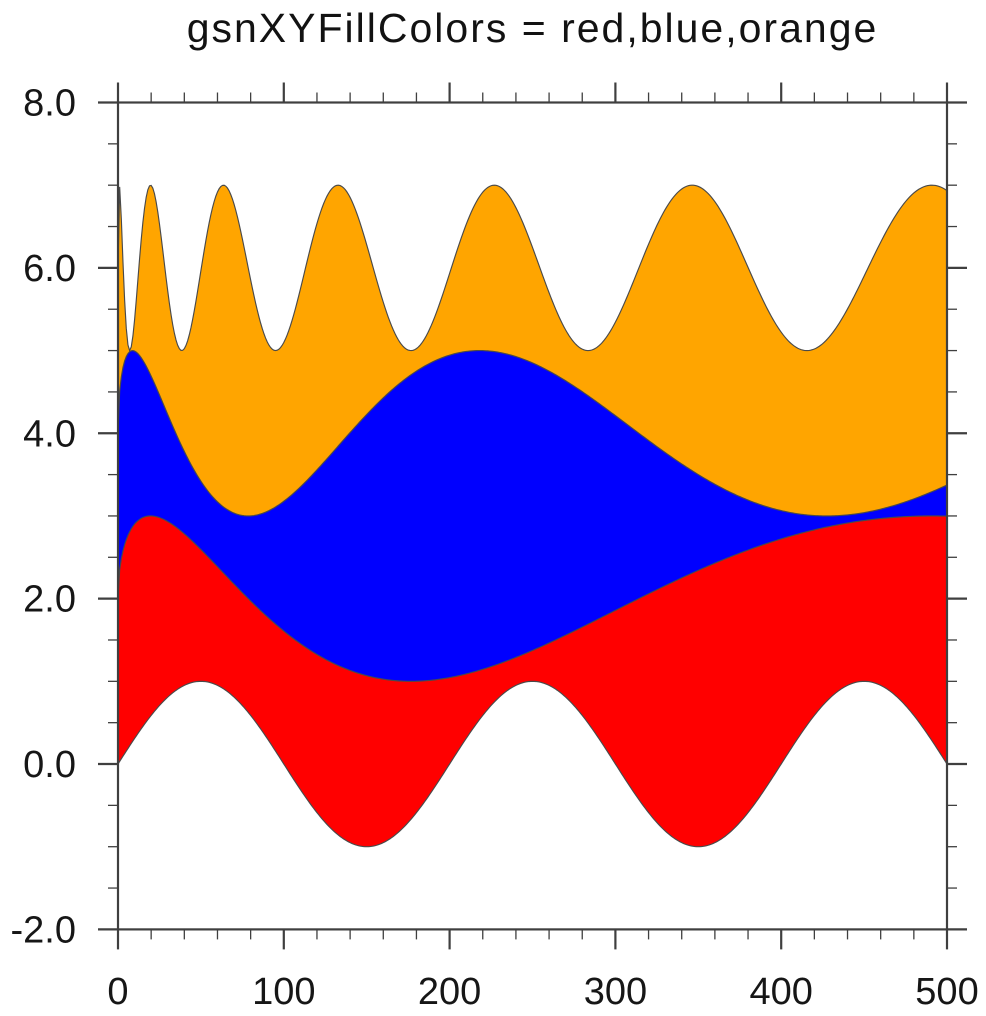 The height and width of the screenshot is (1016, 986). What do you see at coordinates (780, 992) in the screenshot?
I see `x-axis-tick-label: 400` at bounding box center [780, 992].